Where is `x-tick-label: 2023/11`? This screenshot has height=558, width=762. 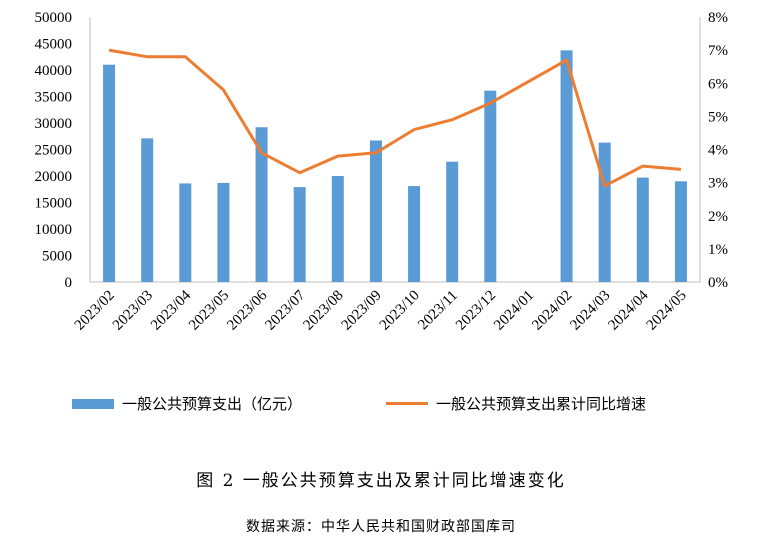 x-tick-label: 2023/11 is located at coordinates (438, 311).